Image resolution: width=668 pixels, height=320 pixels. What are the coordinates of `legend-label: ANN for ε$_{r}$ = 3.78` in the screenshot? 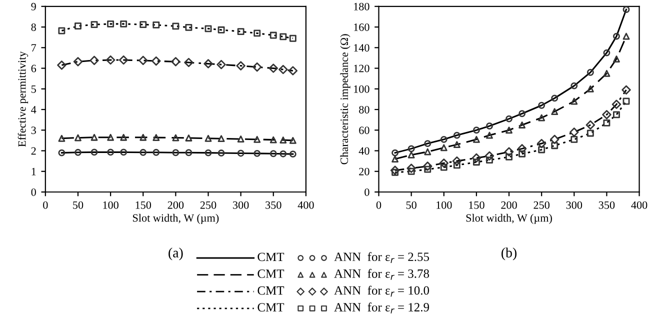 It's located at (382, 274).